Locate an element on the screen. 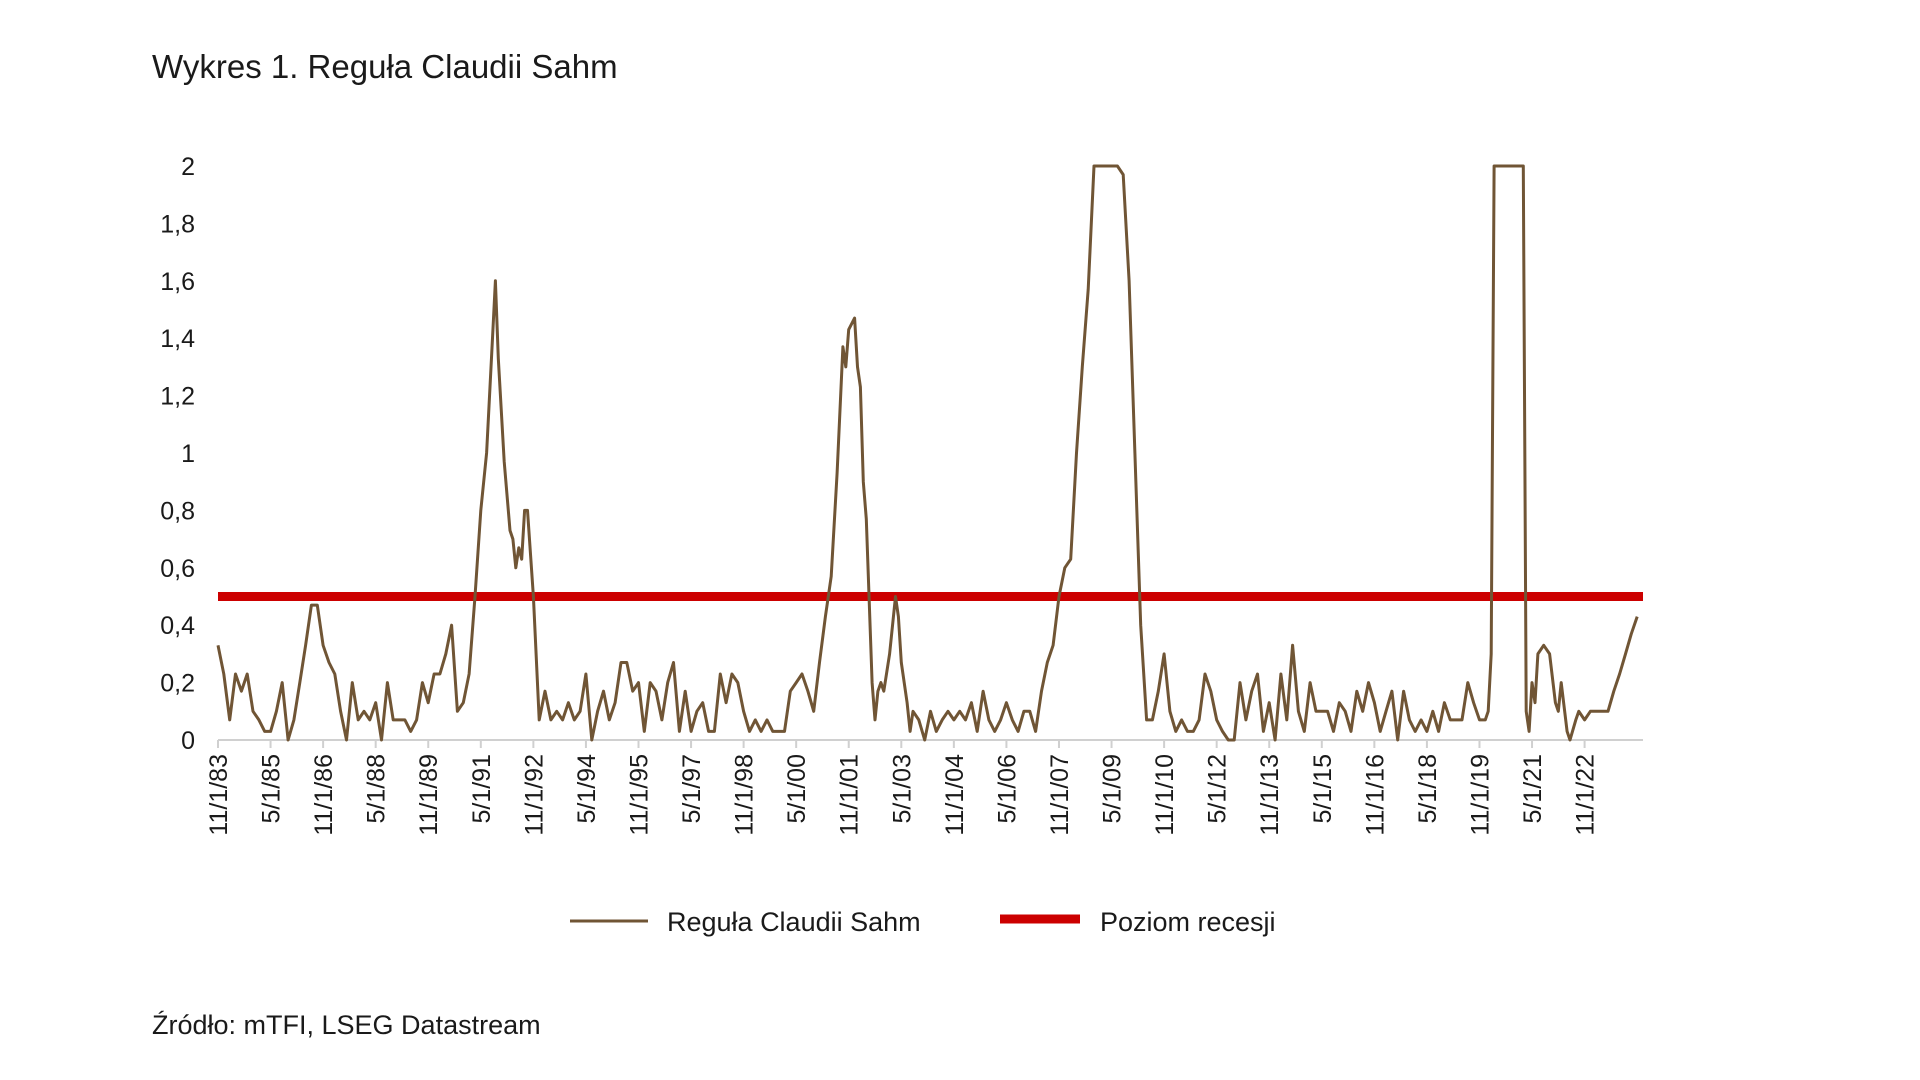 The height and width of the screenshot is (1080, 1920). x-tick-label: 11/1/83 is located at coordinates (219, 795).